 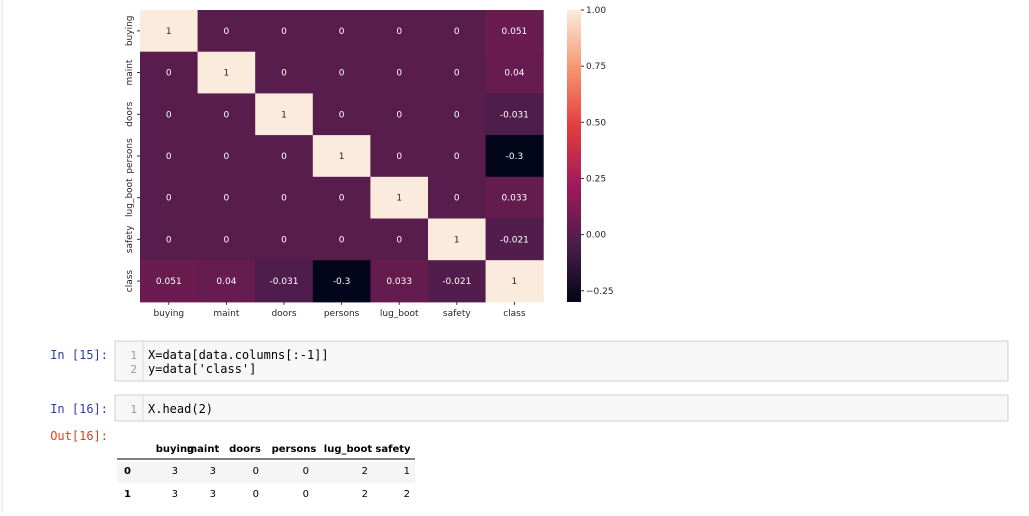 What do you see at coordinates (514, 314) in the screenshot?
I see `x-tick-label: class` at bounding box center [514, 314].